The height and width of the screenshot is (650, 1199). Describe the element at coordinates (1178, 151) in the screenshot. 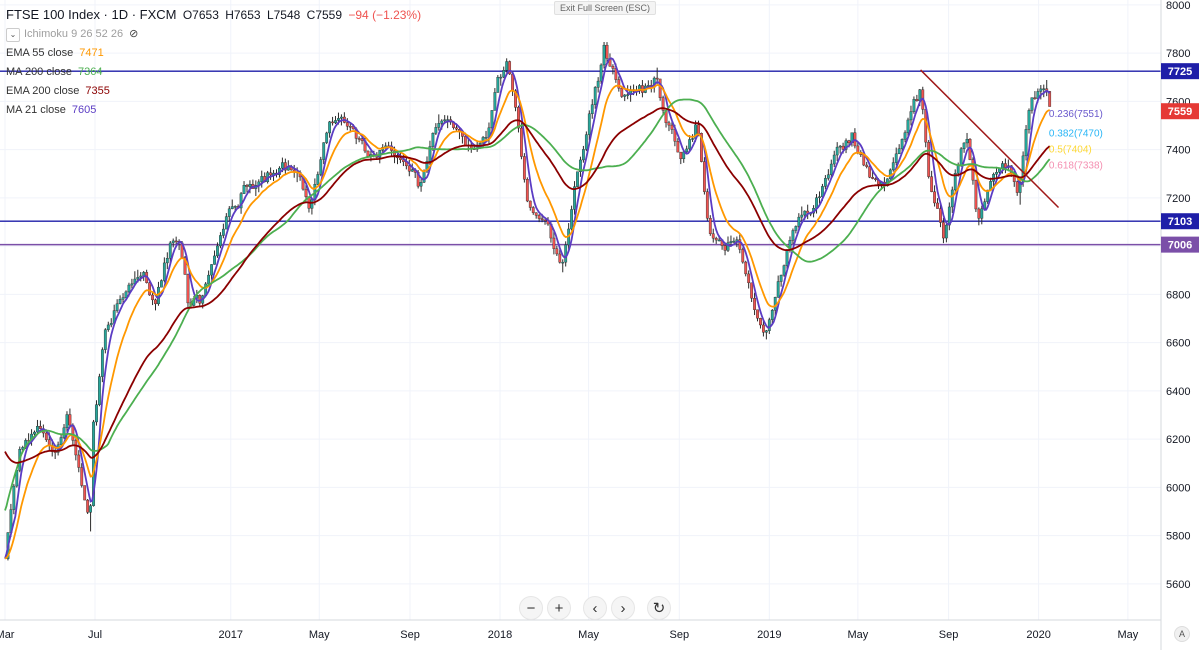

I see `y-tick-label: 7400` at that location.